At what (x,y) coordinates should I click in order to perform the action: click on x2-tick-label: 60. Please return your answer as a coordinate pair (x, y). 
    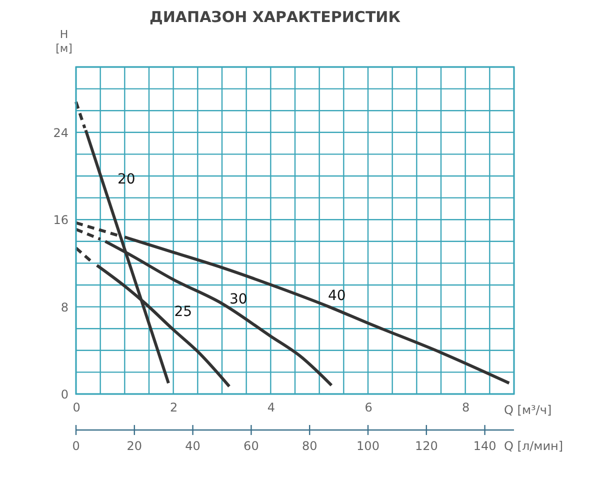
    Looking at the image, I should click on (251, 446).